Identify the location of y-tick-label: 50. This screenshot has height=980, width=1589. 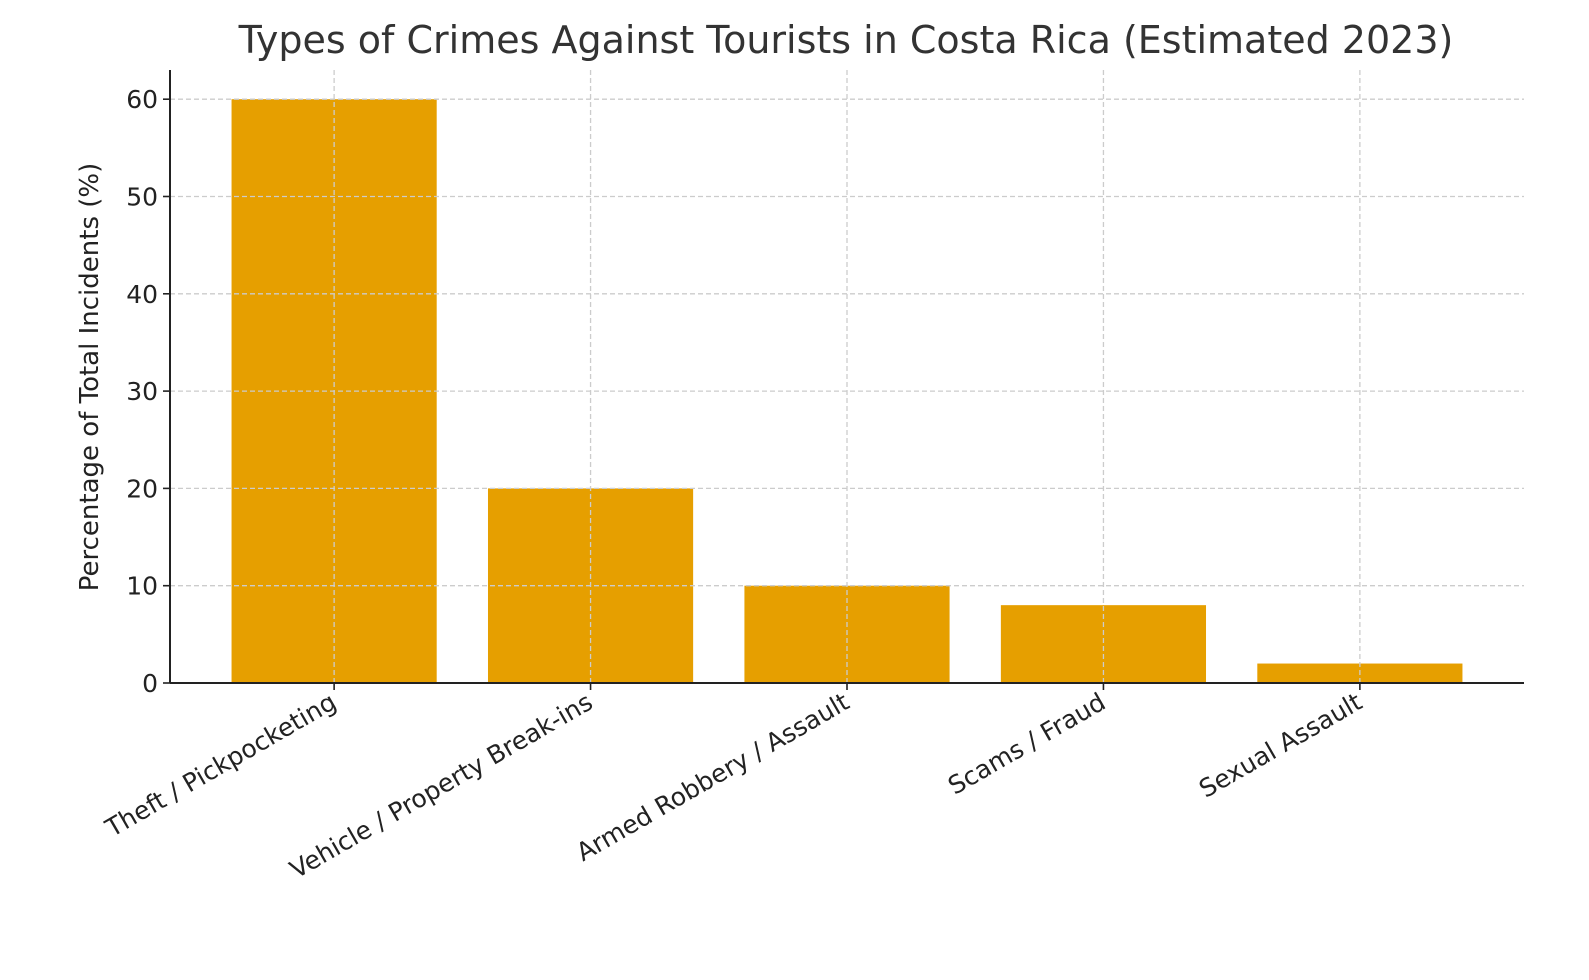
(142, 196).